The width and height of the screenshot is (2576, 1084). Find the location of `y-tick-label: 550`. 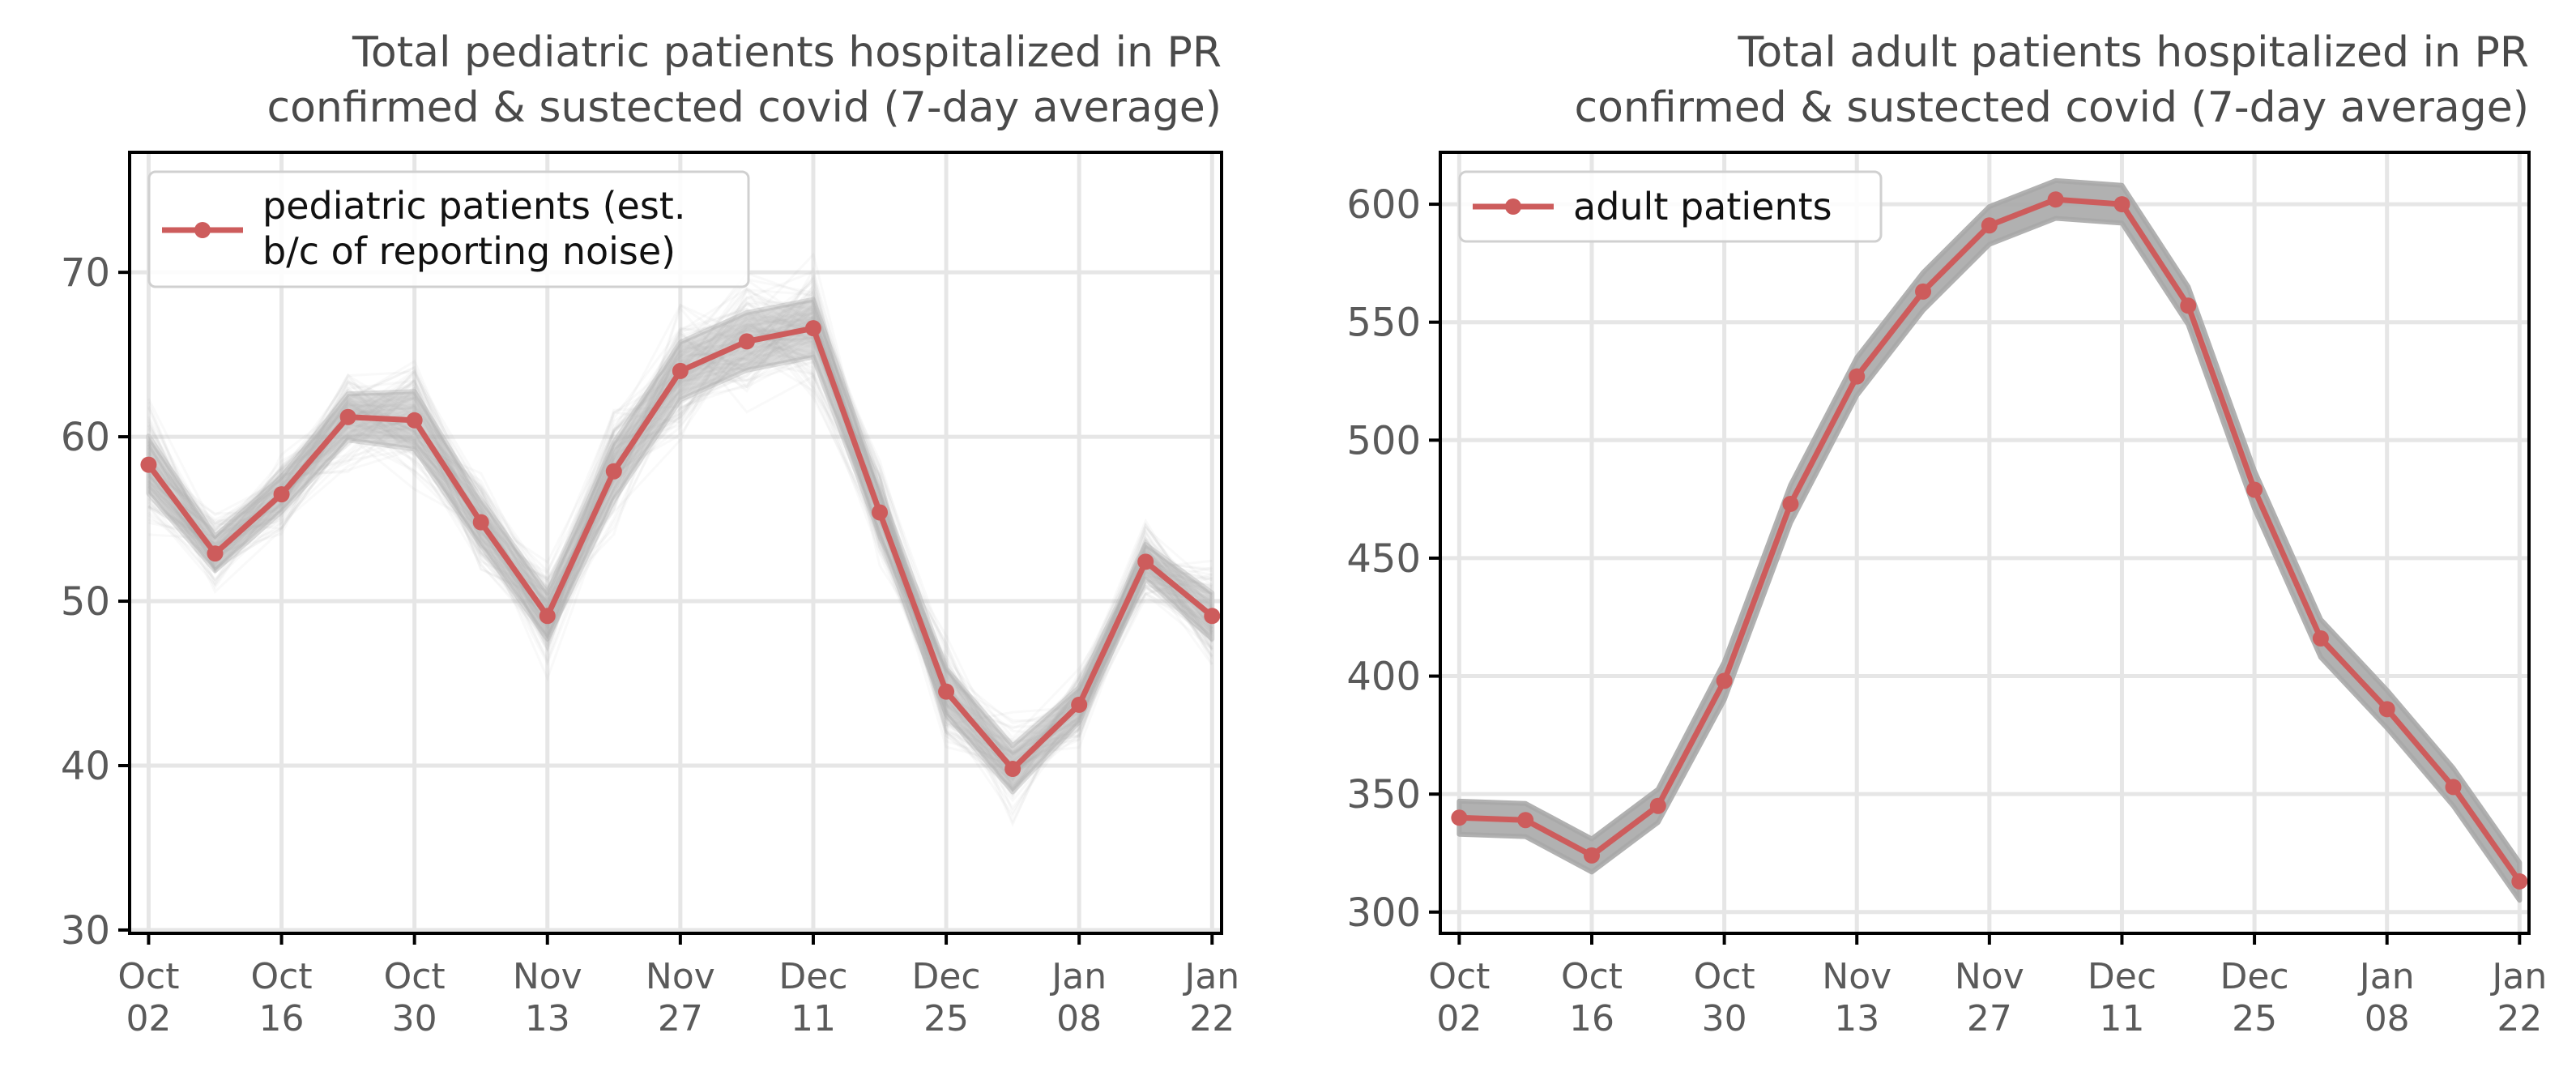

y-tick-label: 550 is located at coordinates (1384, 324).